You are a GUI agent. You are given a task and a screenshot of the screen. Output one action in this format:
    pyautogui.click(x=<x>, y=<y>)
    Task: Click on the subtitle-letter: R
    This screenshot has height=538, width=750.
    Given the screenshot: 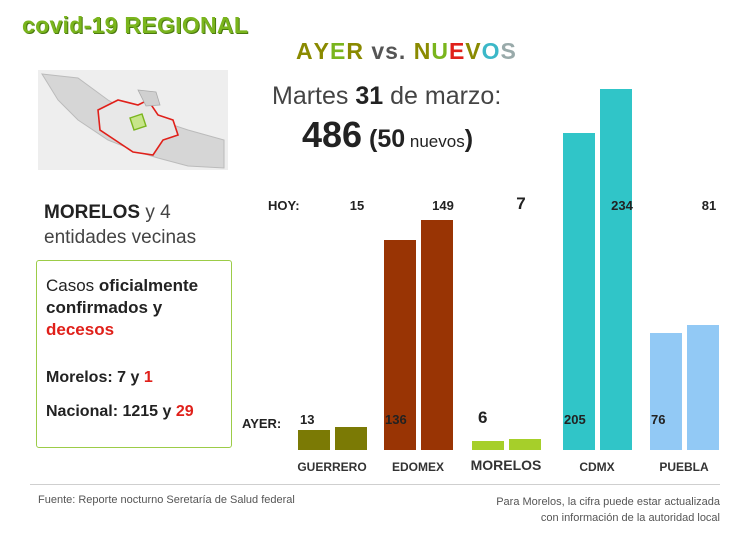 What is the action you would take?
    pyautogui.click(x=355, y=51)
    